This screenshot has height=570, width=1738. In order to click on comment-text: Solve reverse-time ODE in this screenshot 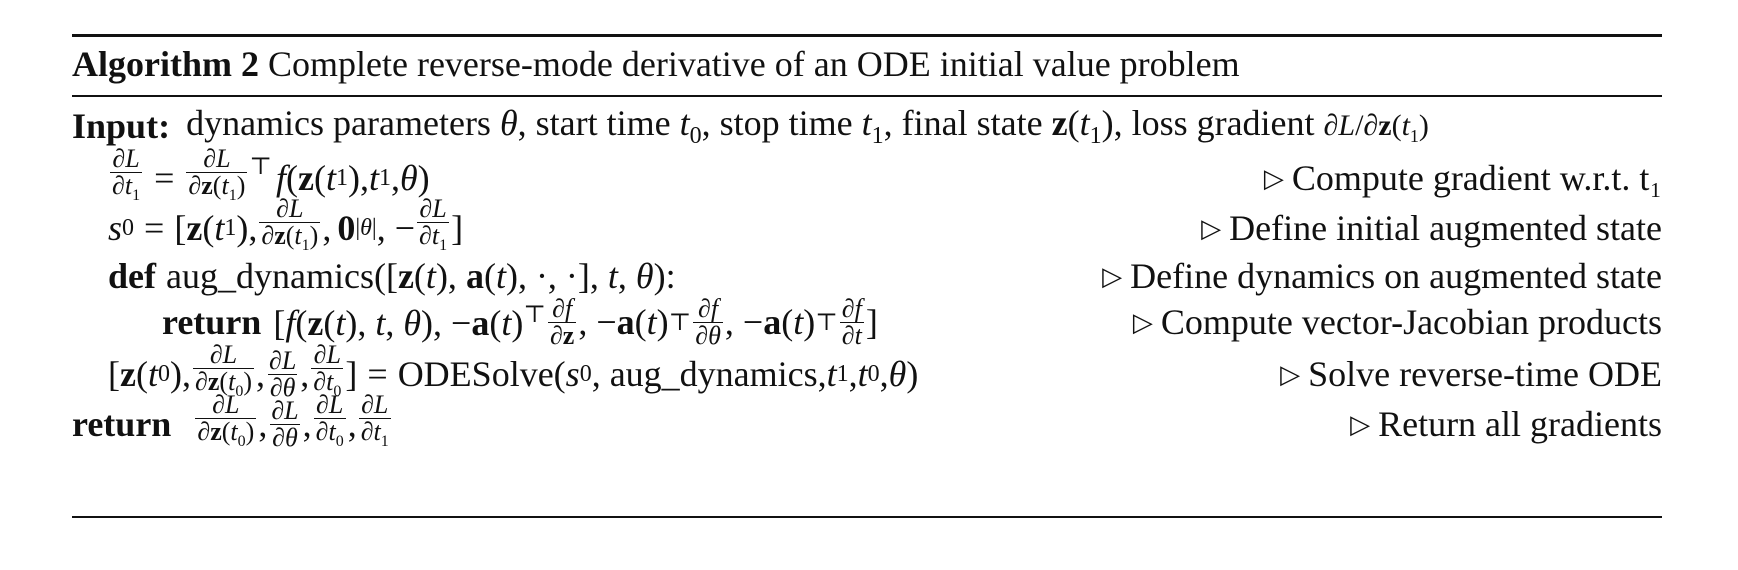, I will do `click(1485, 374)`.